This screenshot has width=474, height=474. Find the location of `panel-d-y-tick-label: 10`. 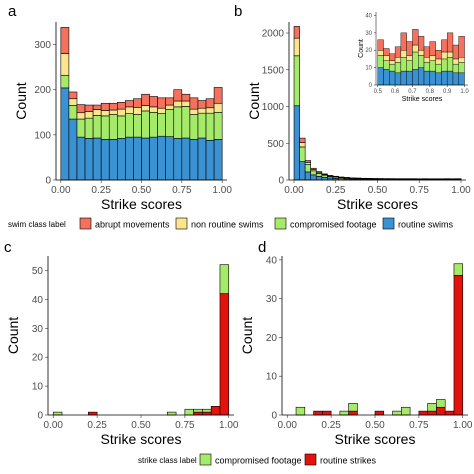

panel-d-y-tick-label: 10 is located at coordinates (272, 377).